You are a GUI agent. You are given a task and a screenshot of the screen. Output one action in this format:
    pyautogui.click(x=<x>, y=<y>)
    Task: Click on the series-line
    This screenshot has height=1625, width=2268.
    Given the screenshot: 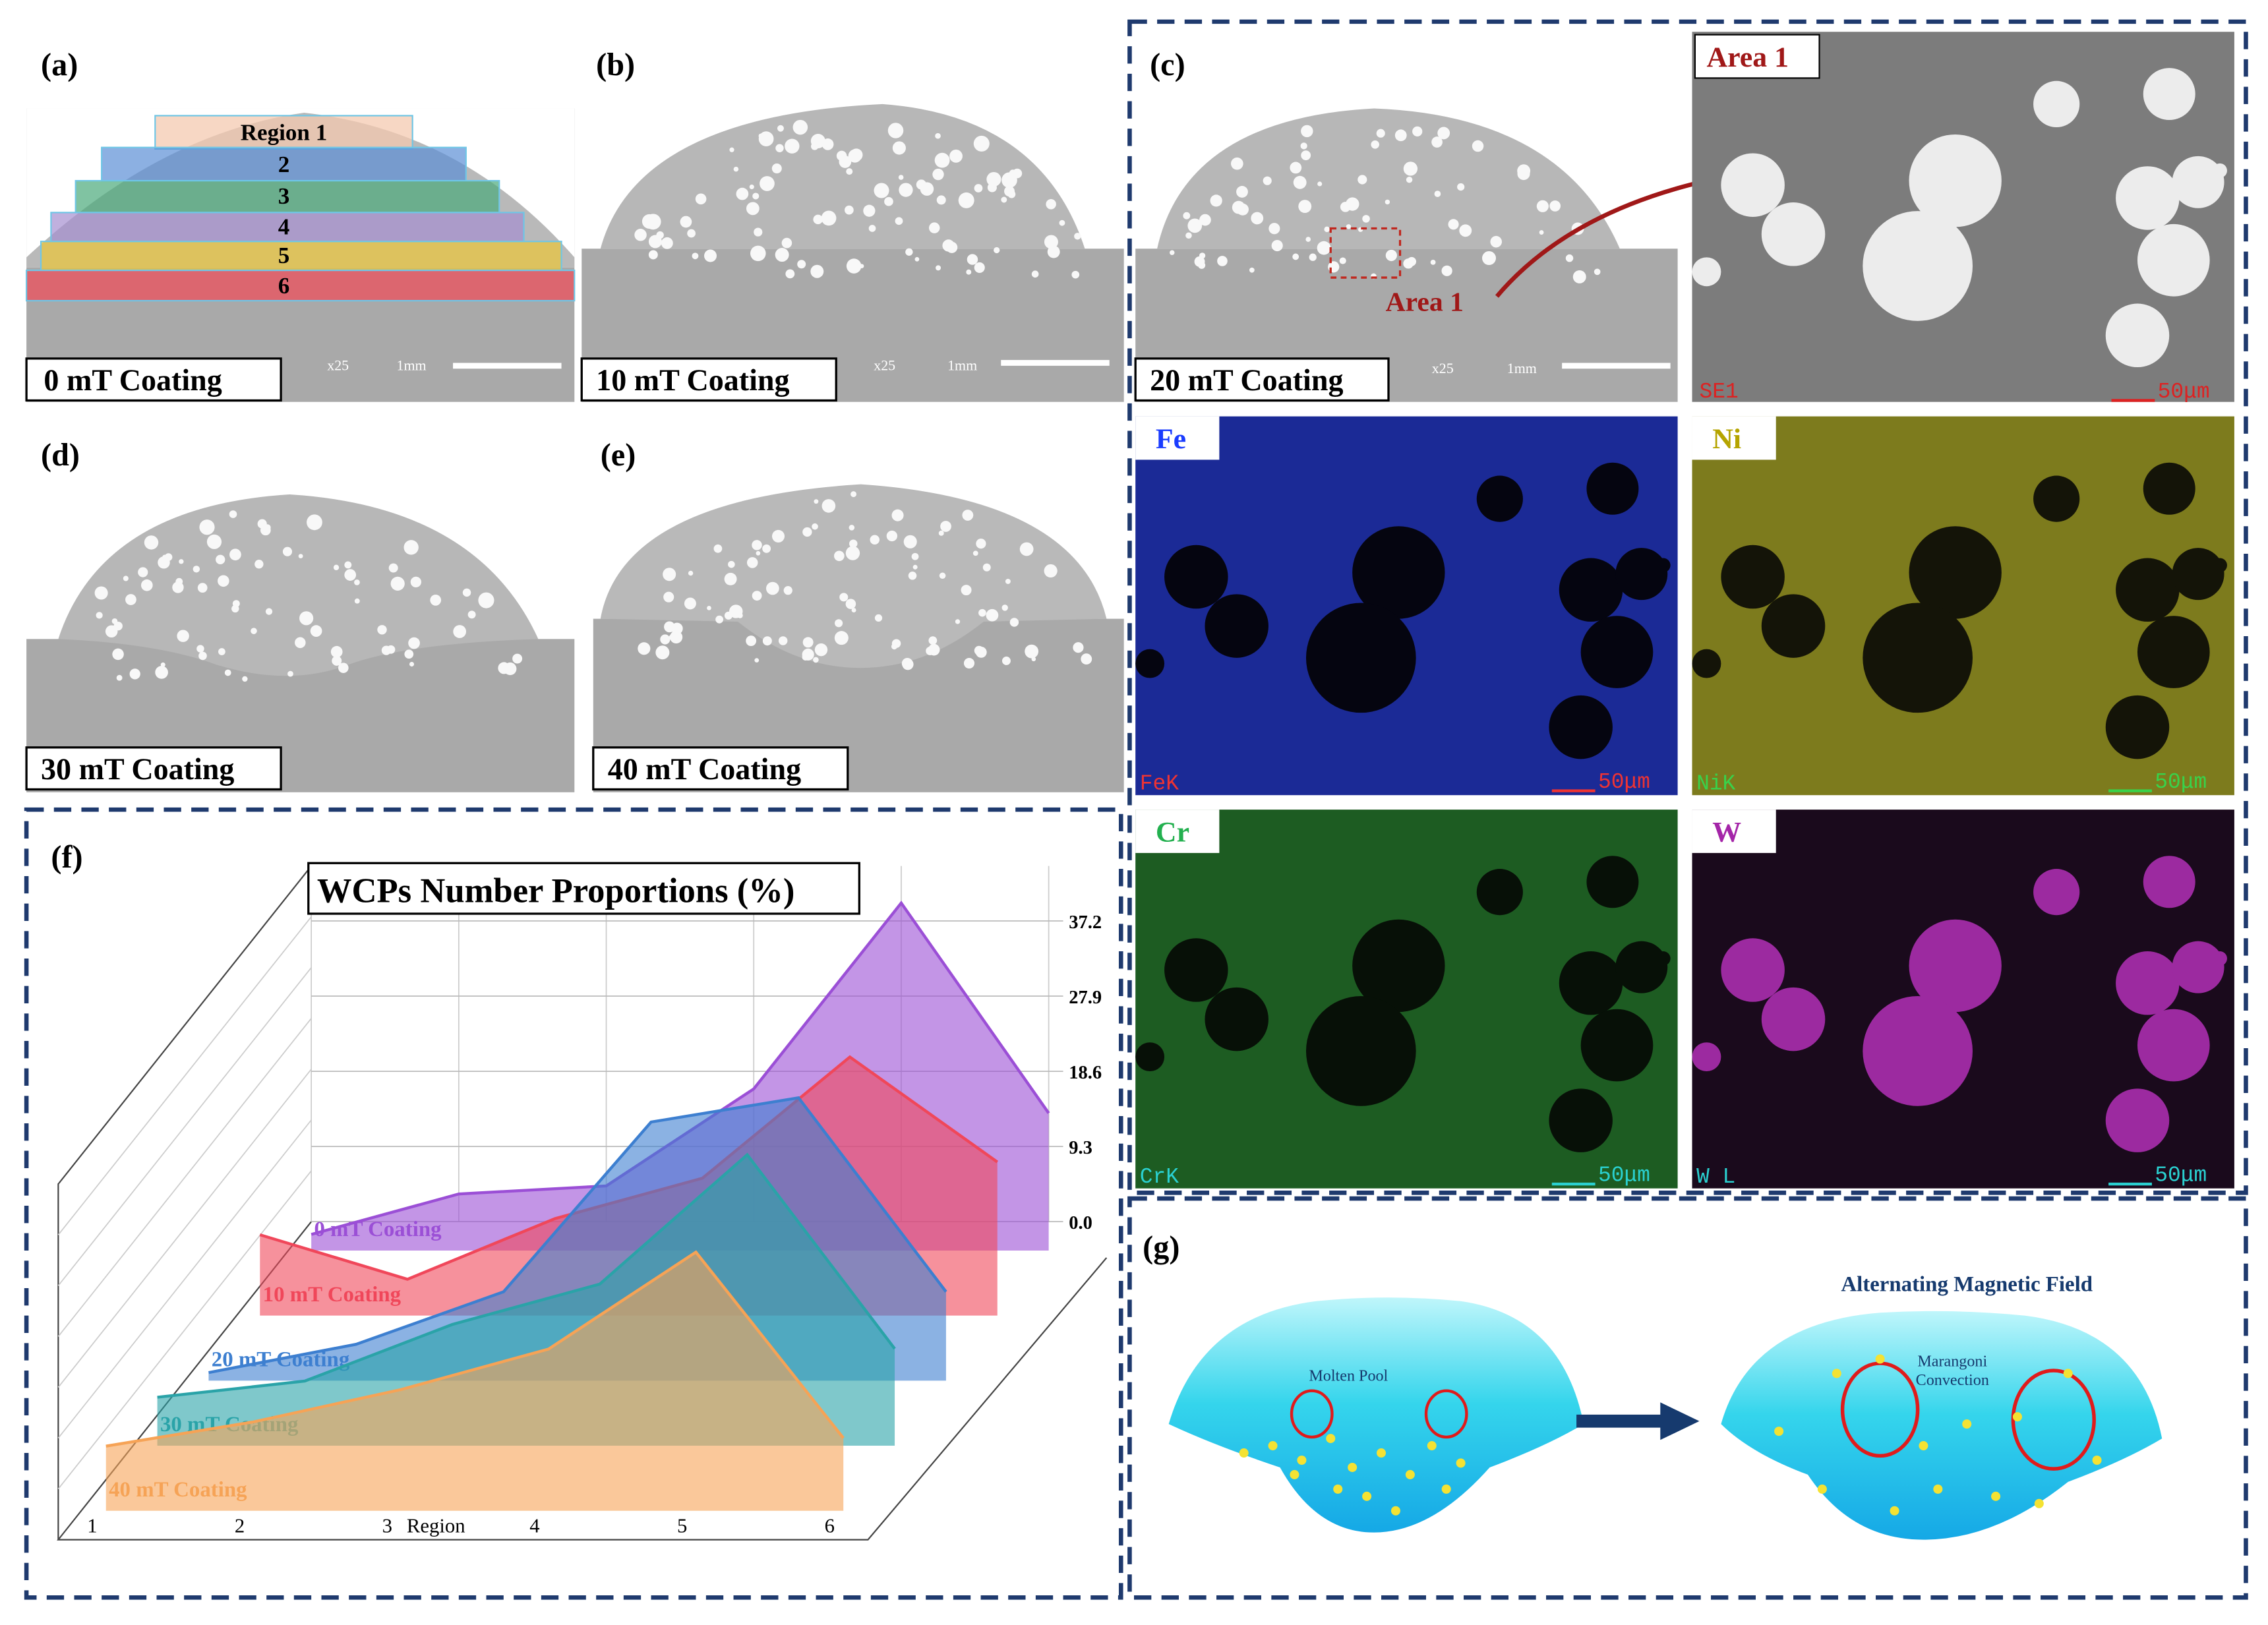 What is the action you would take?
    pyautogui.click(x=577, y=1235)
    